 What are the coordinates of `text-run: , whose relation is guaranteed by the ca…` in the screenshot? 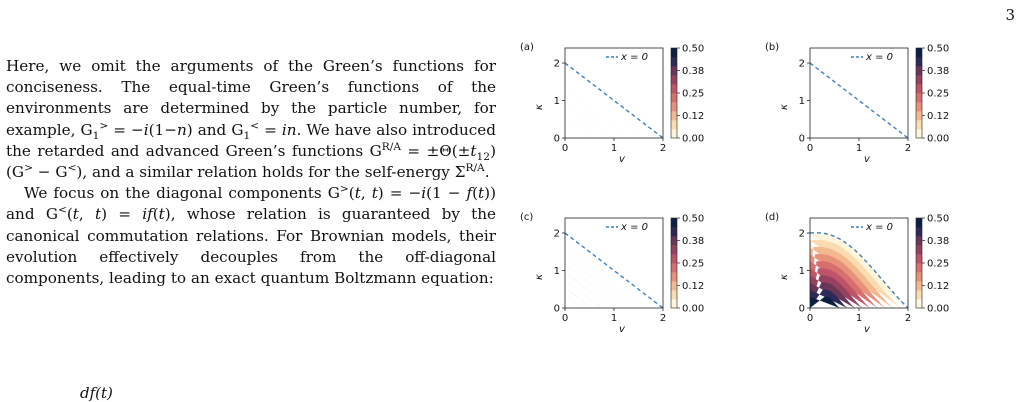 It's located at (251, 246).